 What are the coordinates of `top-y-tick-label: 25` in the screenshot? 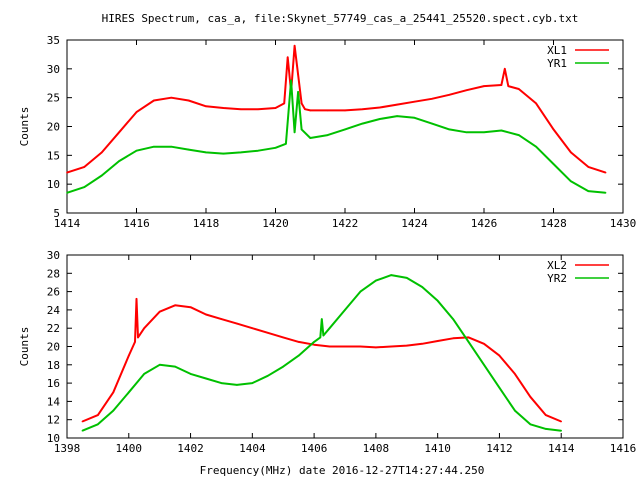 It's located at (53, 98).